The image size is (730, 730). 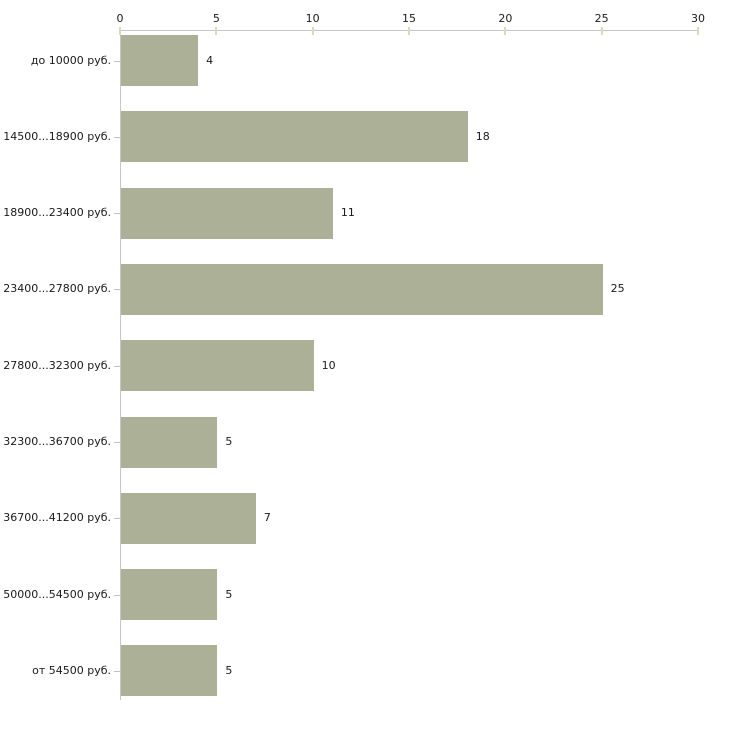 What do you see at coordinates (482, 136) in the screenshot?
I see `bar-value-label: 18` at bounding box center [482, 136].